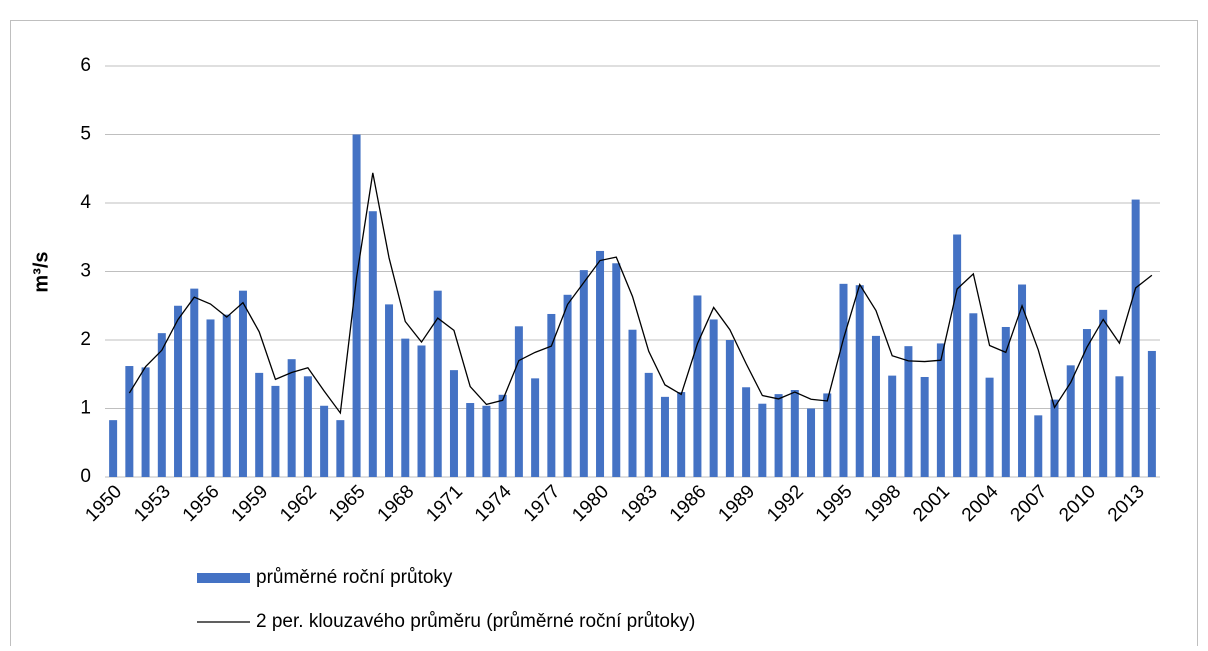  Describe the element at coordinates (250, 503) in the screenshot. I see `x-tick-label: 1959` at that location.